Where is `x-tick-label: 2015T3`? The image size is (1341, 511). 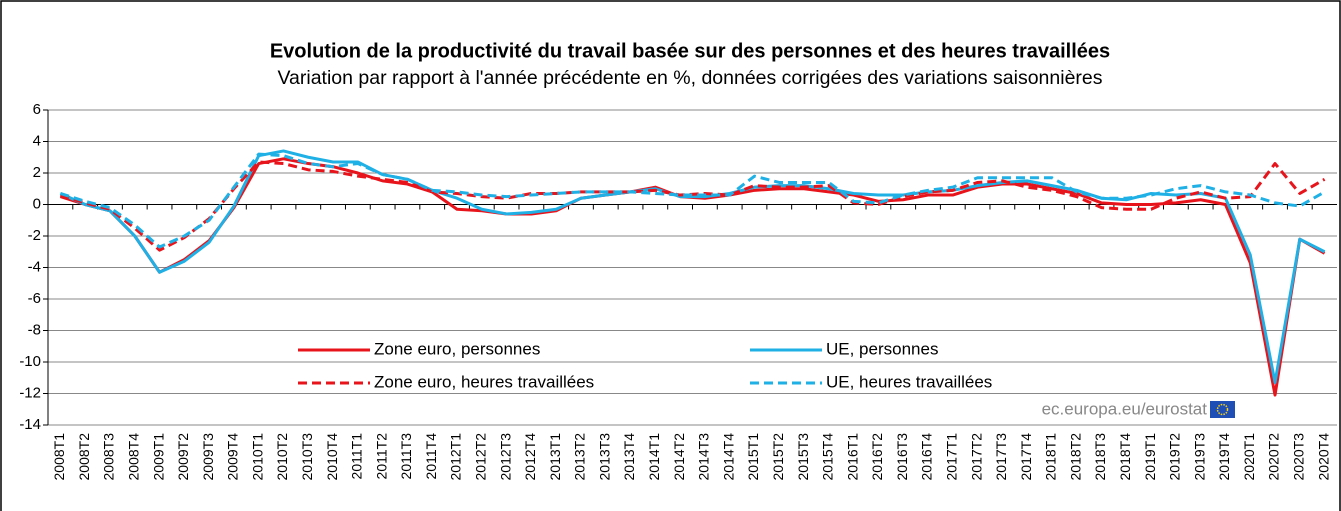 x-tick-label: 2015T3 is located at coordinates (803, 457).